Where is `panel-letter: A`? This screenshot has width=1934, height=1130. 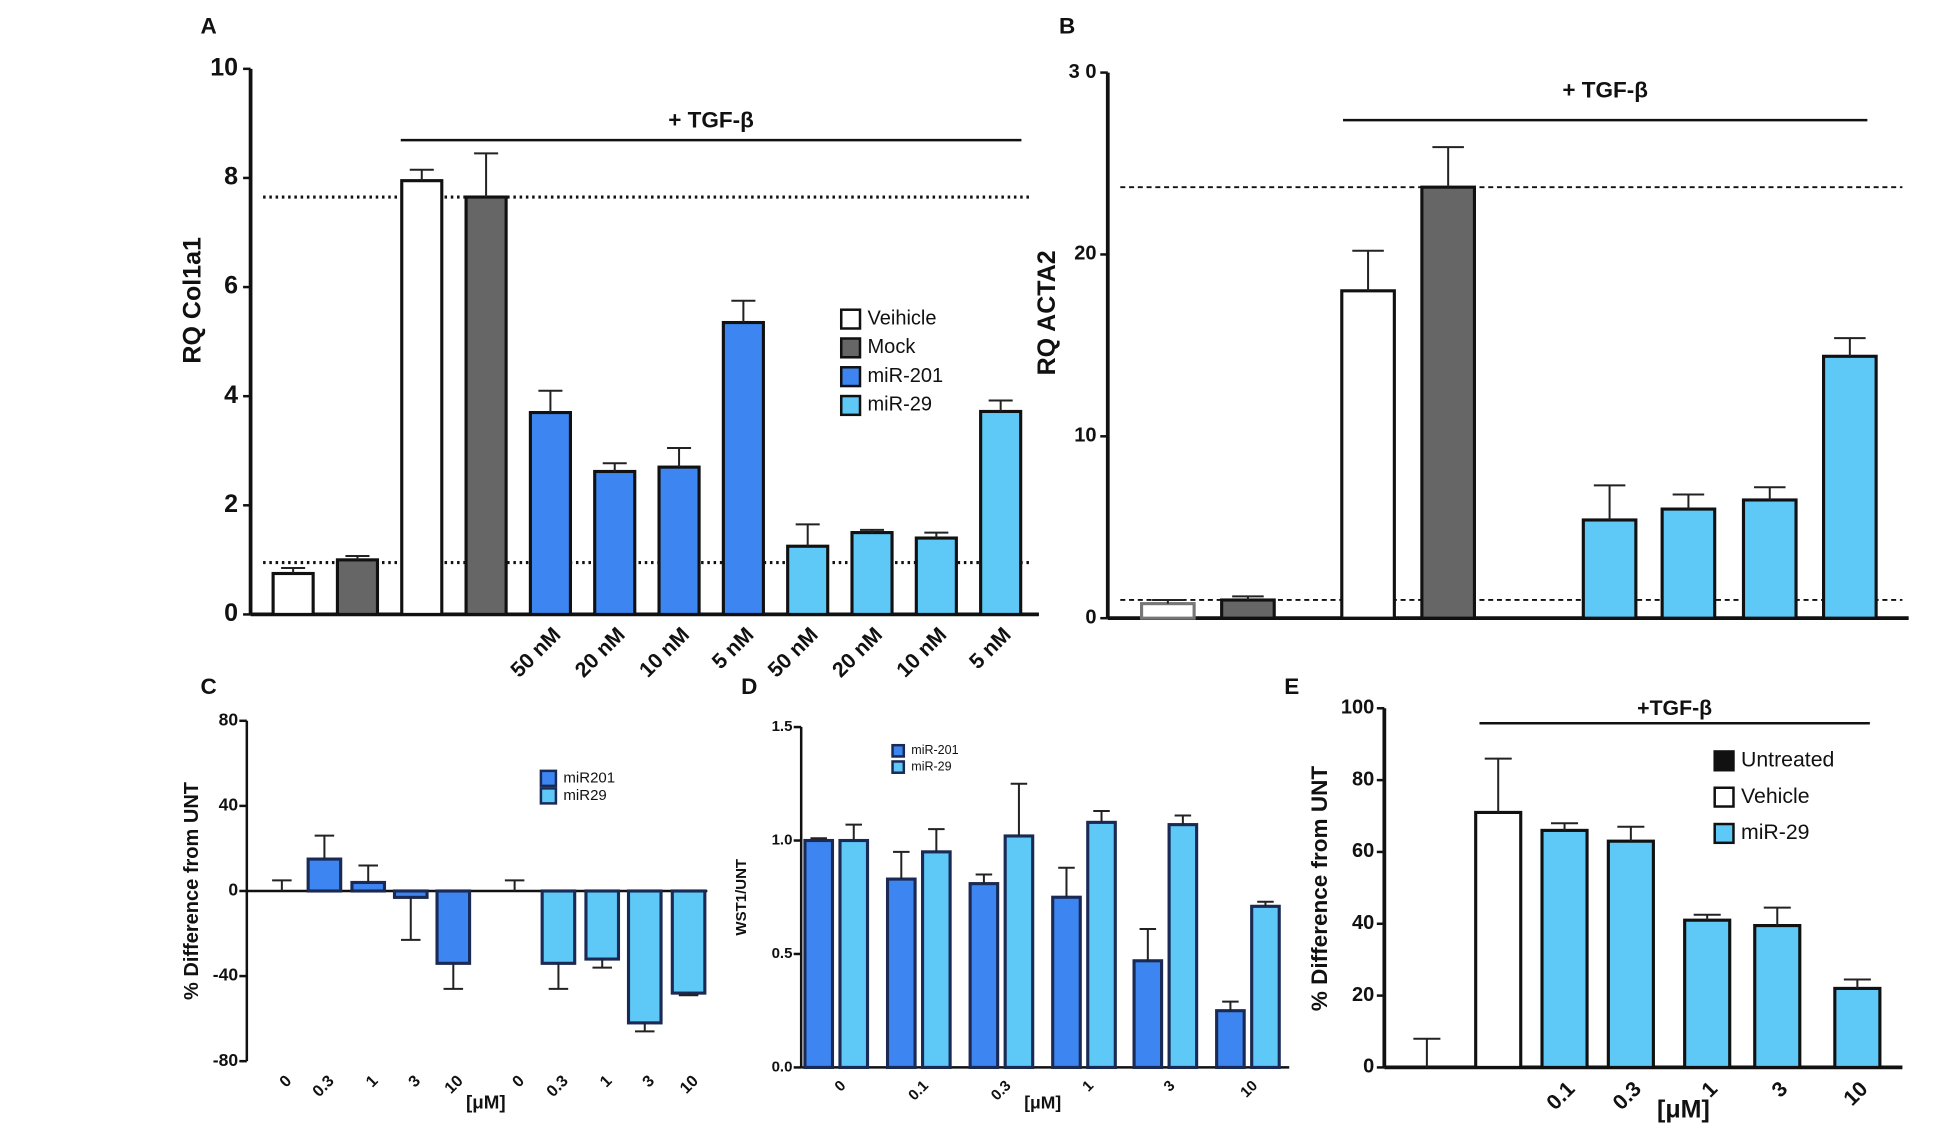 panel-letter: A is located at coordinates (209, 25).